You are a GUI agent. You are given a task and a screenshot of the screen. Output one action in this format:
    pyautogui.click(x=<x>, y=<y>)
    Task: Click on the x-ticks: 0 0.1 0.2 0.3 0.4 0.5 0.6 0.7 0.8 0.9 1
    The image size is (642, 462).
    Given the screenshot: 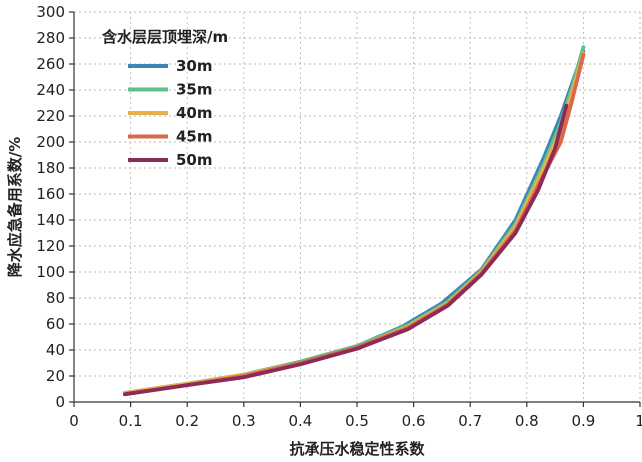 What is the action you would take?
    pyautogui.click(x=355, y=416)
    